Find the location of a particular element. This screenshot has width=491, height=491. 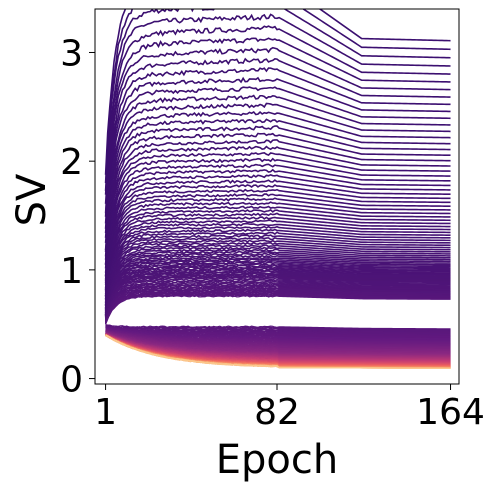

y-axis-label: SV is located at coordinates (32, 199).